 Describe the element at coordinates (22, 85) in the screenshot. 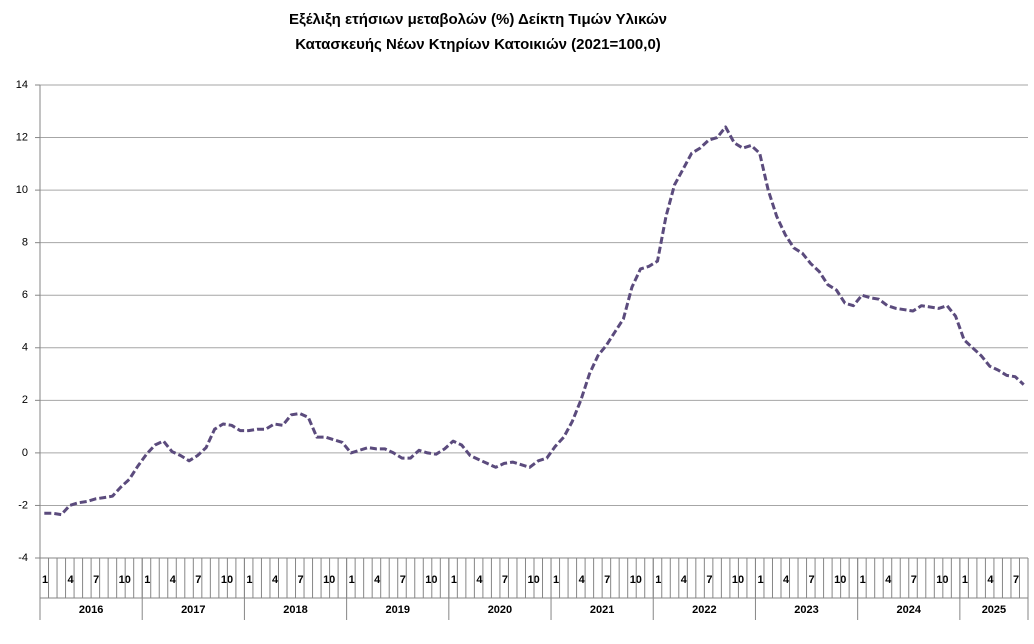

I see `y-tick-label: 14` at that location.